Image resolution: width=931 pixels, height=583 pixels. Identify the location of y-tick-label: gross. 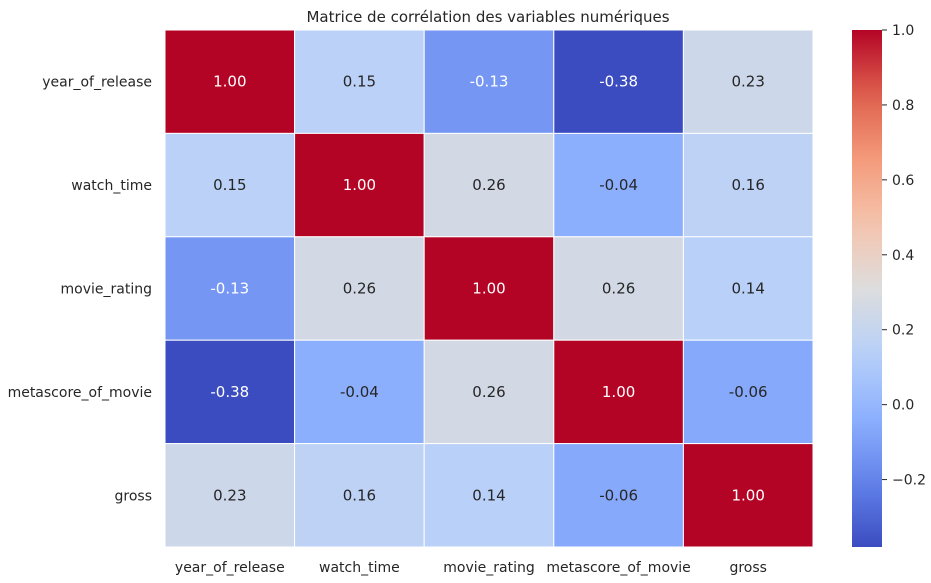
(134, 496).